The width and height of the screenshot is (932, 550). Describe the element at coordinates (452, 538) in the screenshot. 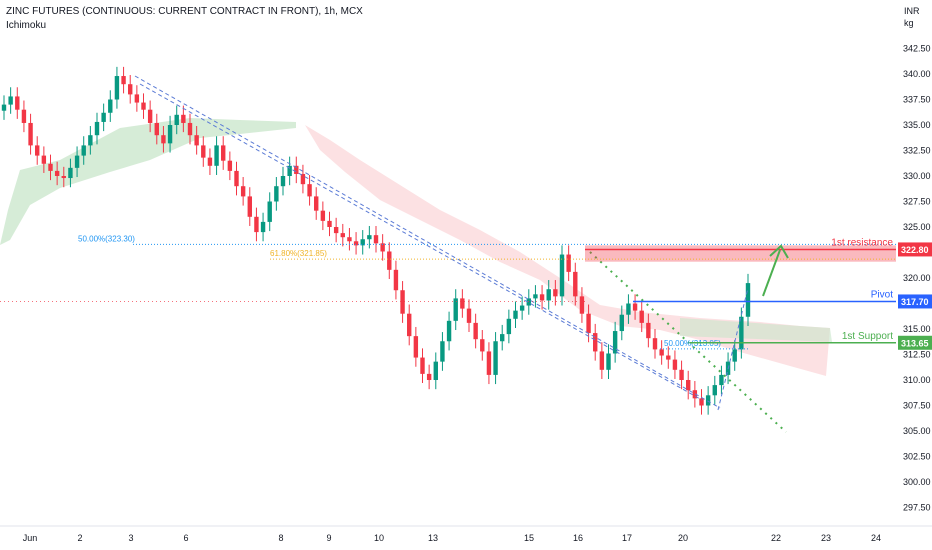

I see `x-axis: Jun 2 3 6 8 9 10 13 15 16 17 20 22 23 24` at that location.